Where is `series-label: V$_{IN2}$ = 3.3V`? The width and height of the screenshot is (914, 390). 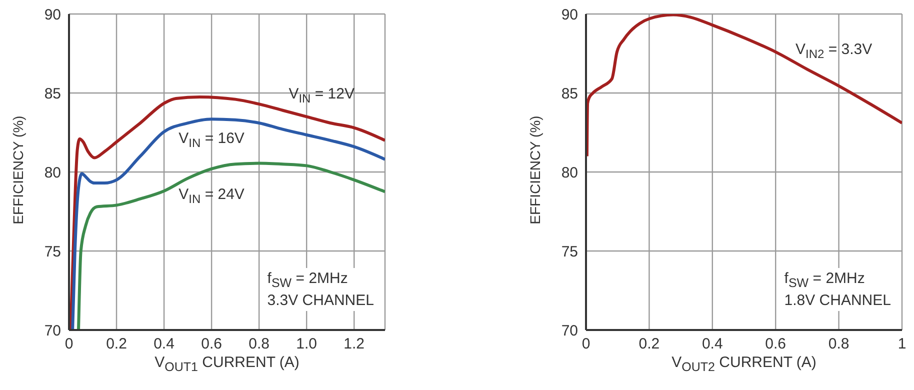 series-label: V$_{IN2}$ = 3.3V is located at coordinates (833, 50).